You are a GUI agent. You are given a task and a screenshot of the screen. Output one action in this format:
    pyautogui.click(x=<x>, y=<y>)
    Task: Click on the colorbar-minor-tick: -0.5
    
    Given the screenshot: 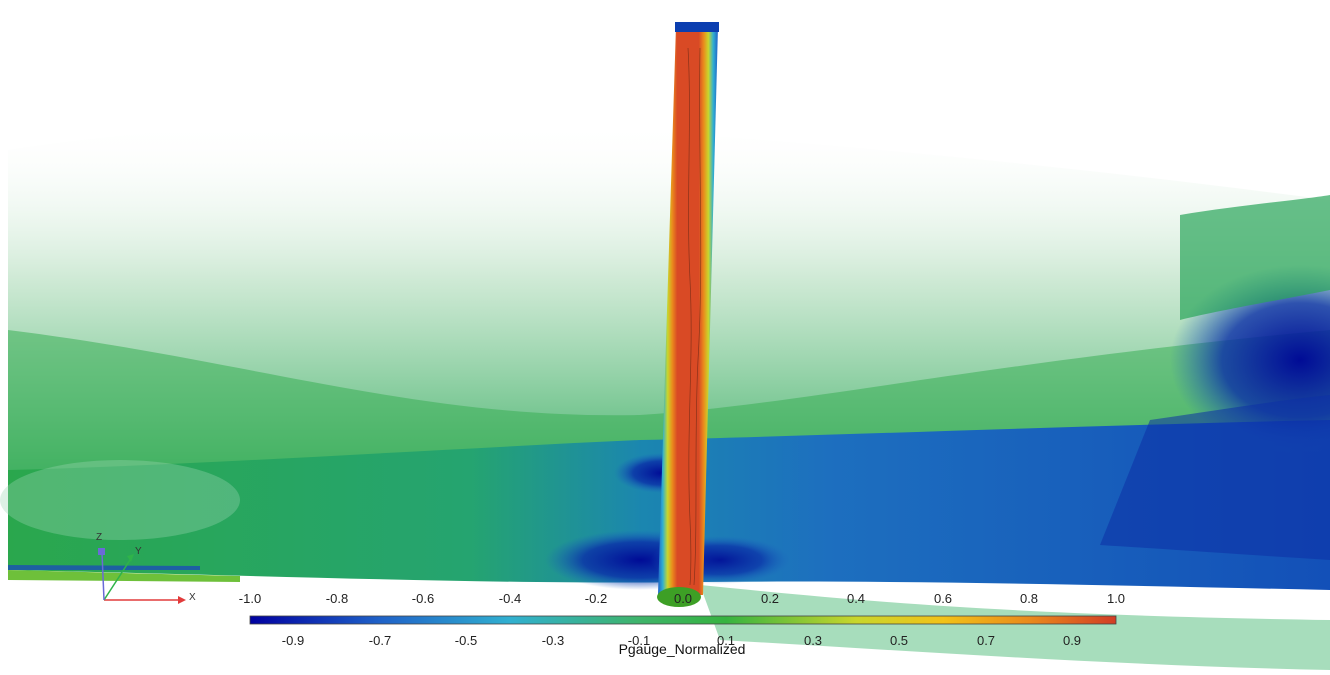 What is the action you would take?
    pyautogui.click(x=466, y=640)
    